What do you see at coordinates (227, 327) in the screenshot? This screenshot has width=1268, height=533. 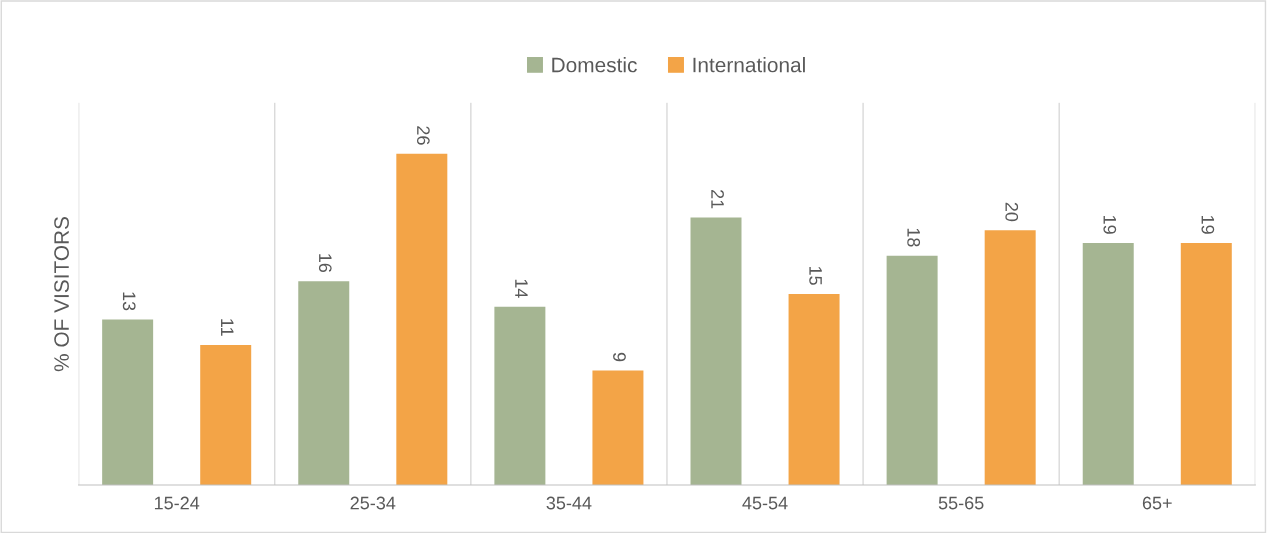 I see `data-label: 11` at bounding box center [227, 327].